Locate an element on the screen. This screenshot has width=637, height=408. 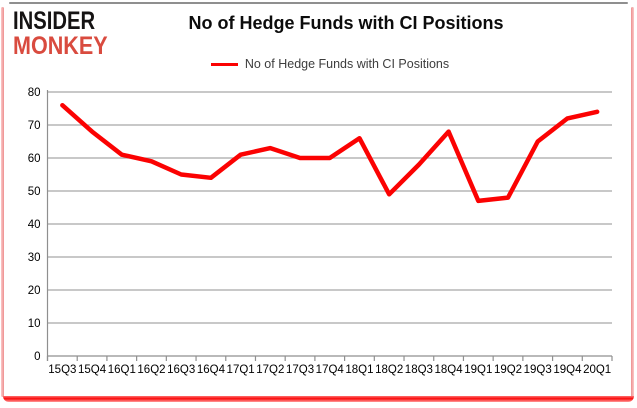
x-axis-tick-label: 20Q1 is located at coordinates (597, 370).